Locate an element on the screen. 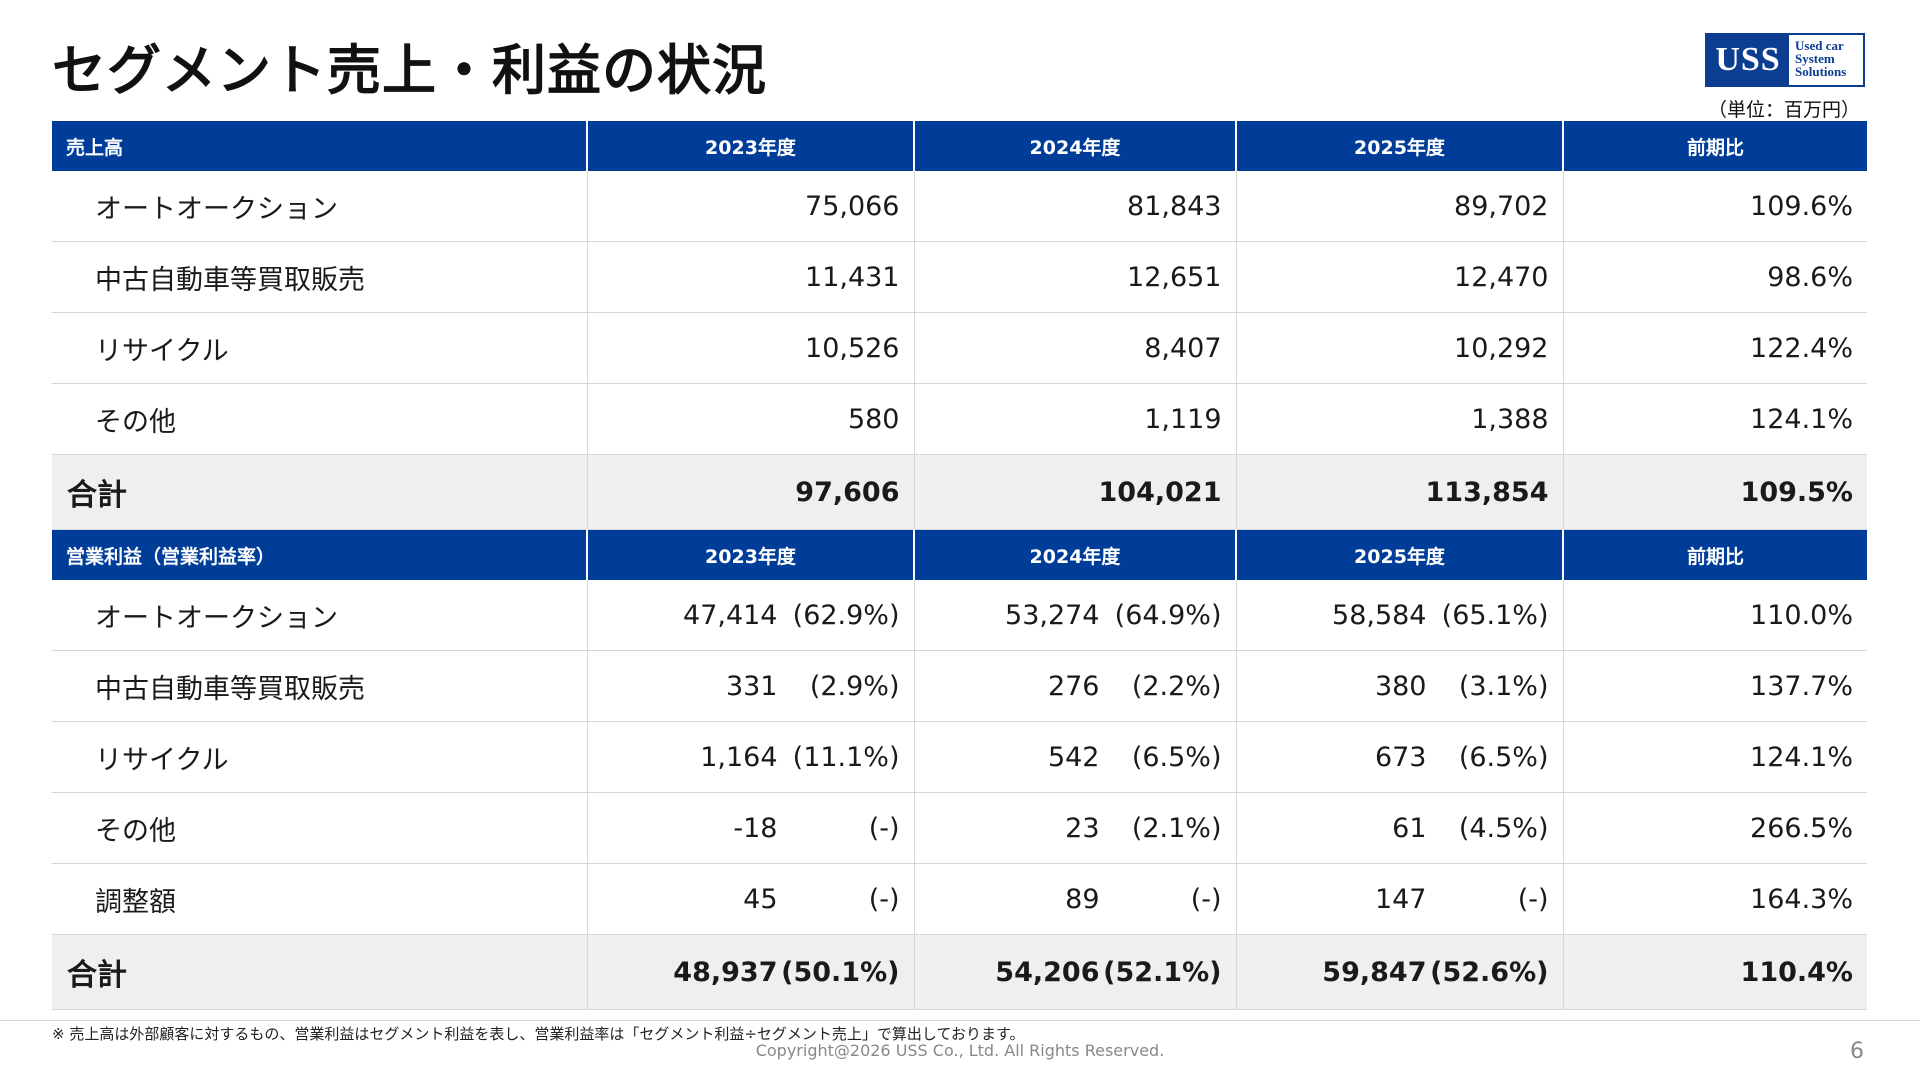 The width and height of the screenshot is (1920, 1080). table-row: 中古自動車等買取販売 11,431 12,651 12,470 98.6% is located at coordinates (959, 277).